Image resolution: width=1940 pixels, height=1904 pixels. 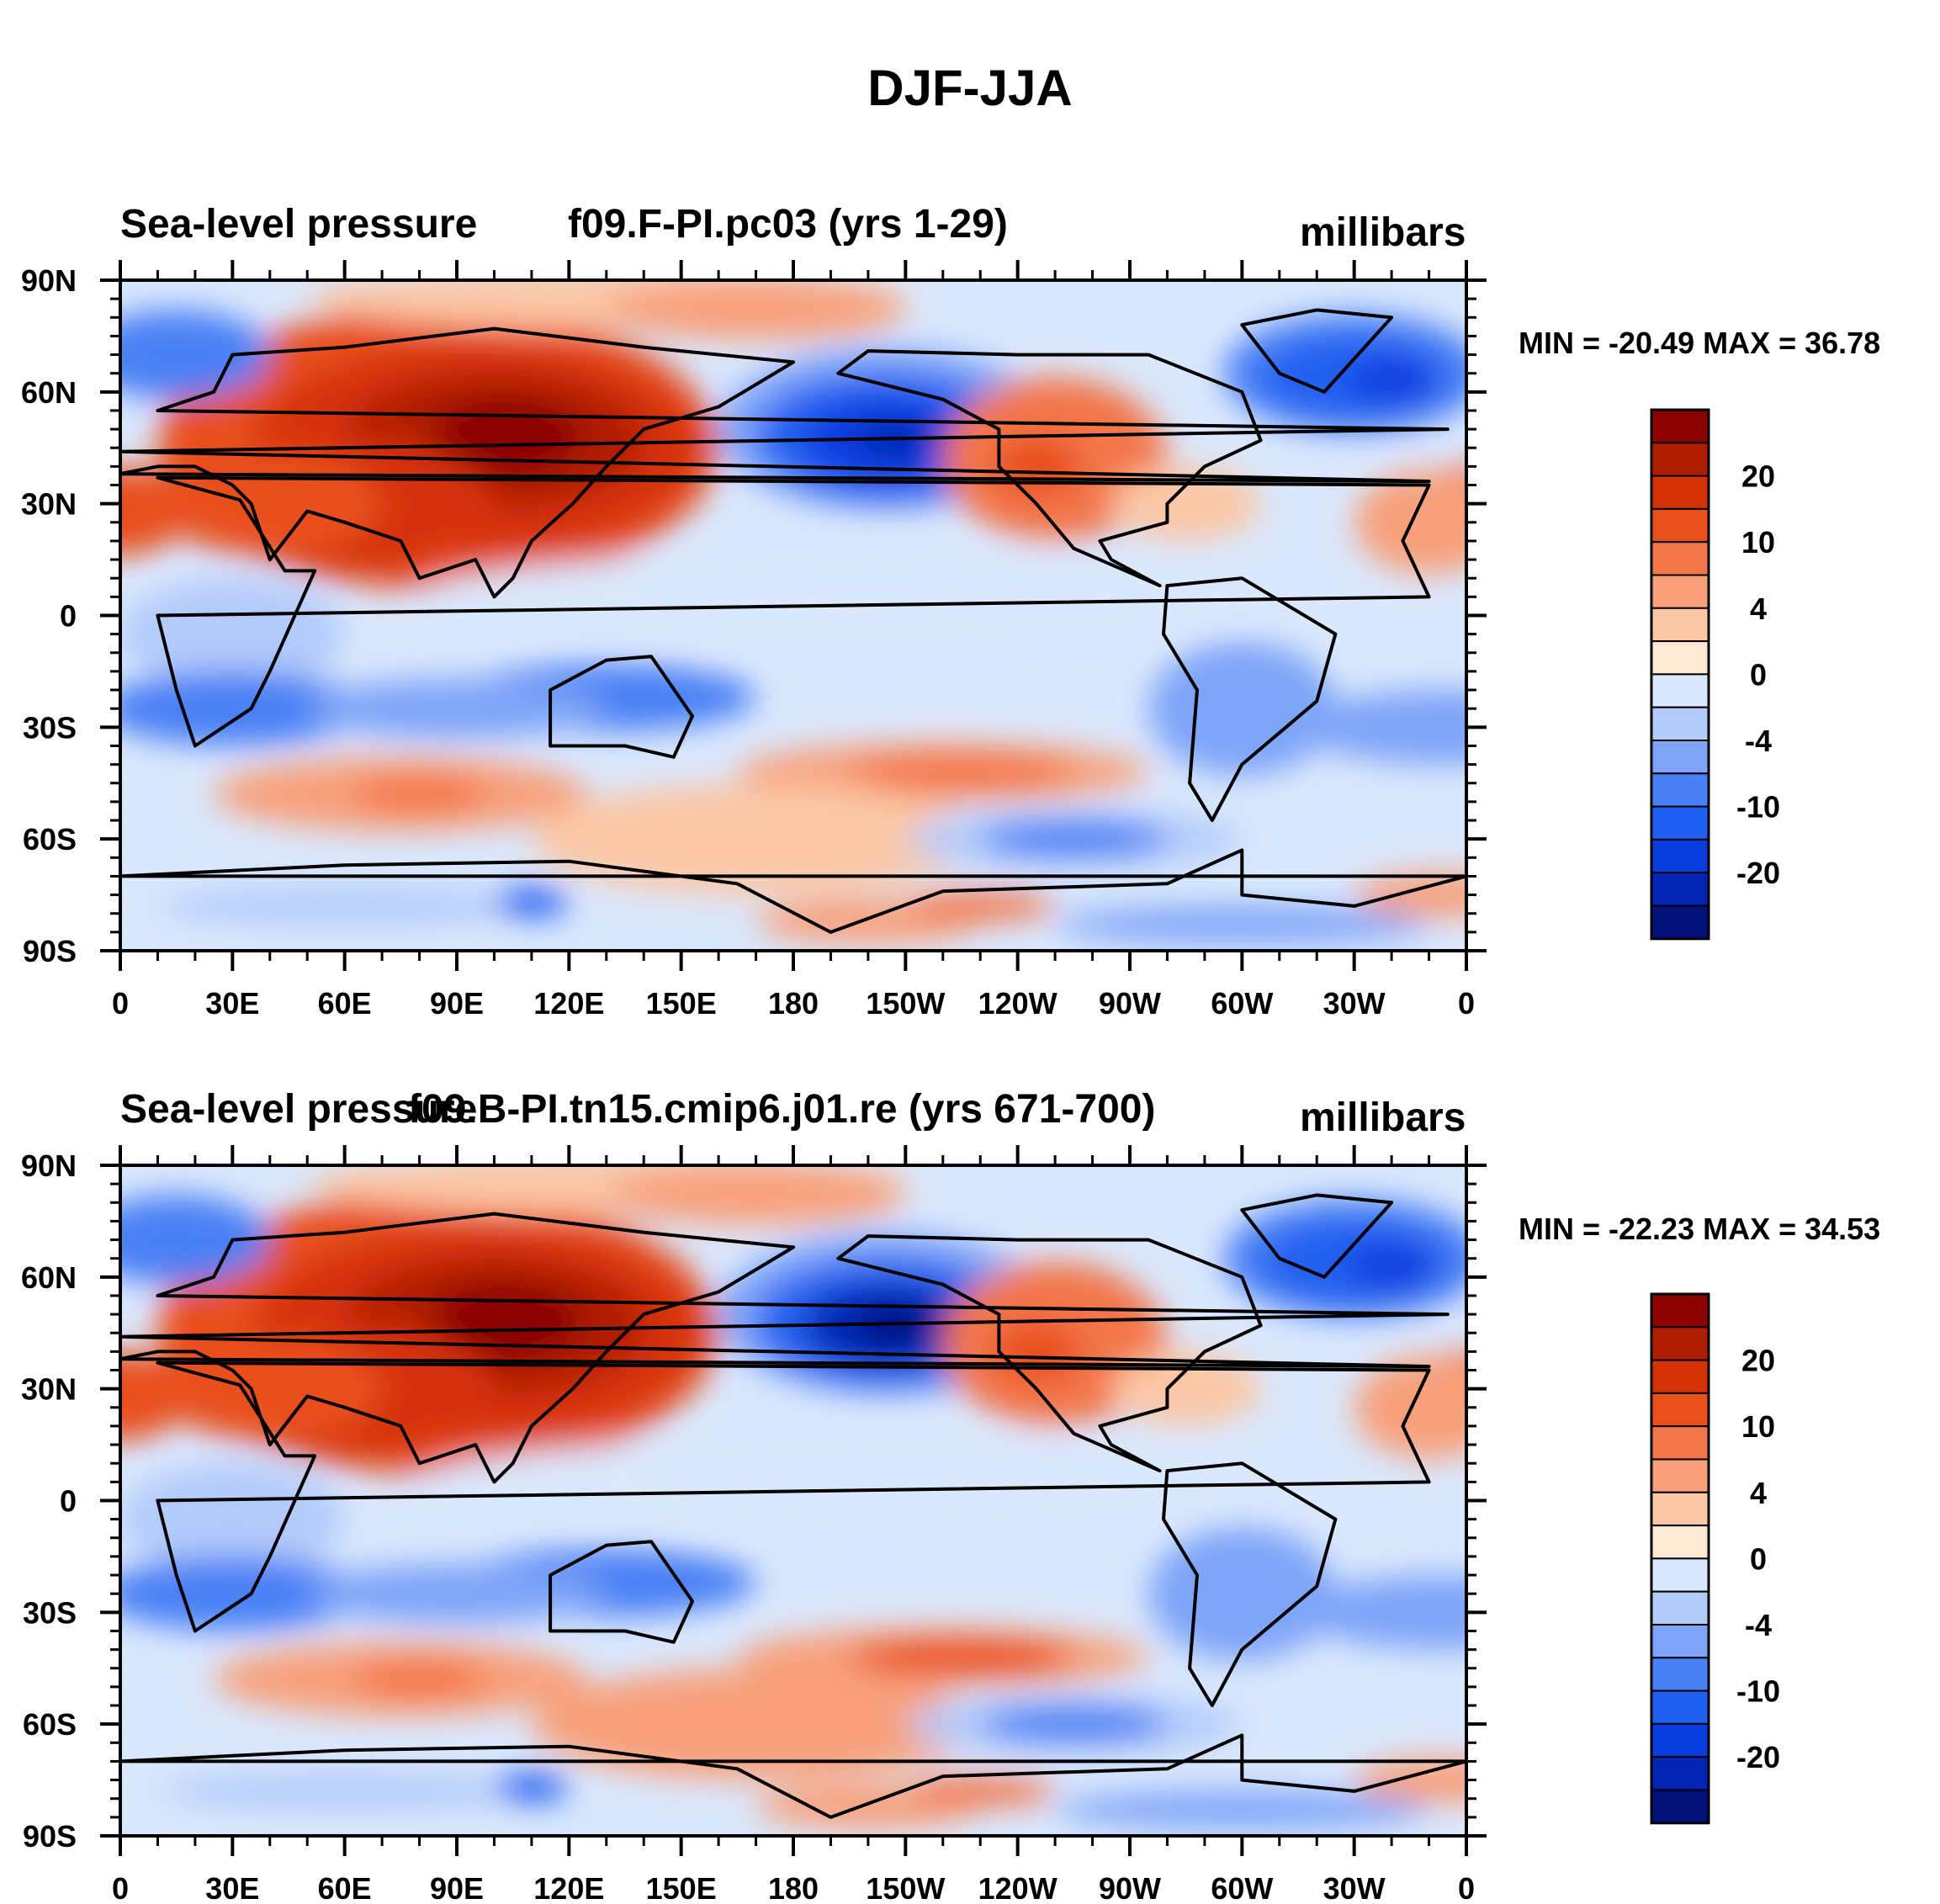 What do you see at coordinates (1759, 1625) in the screenshot?
I see `colorbar-label: -4` at bounding box center [1759, 1625].